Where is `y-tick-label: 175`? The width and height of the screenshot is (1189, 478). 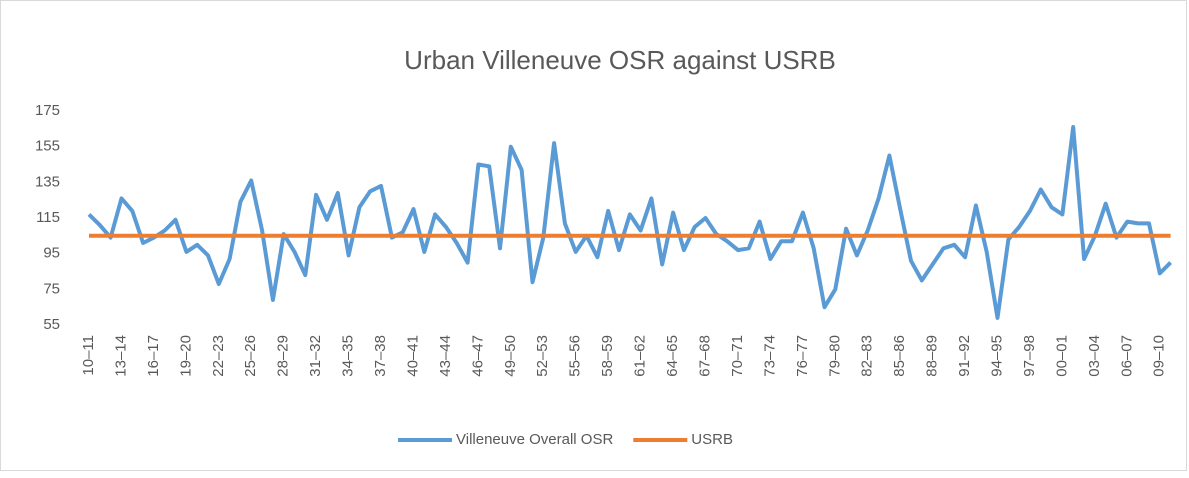
y-tick-label: 175 is located at coordinates (47, 110).